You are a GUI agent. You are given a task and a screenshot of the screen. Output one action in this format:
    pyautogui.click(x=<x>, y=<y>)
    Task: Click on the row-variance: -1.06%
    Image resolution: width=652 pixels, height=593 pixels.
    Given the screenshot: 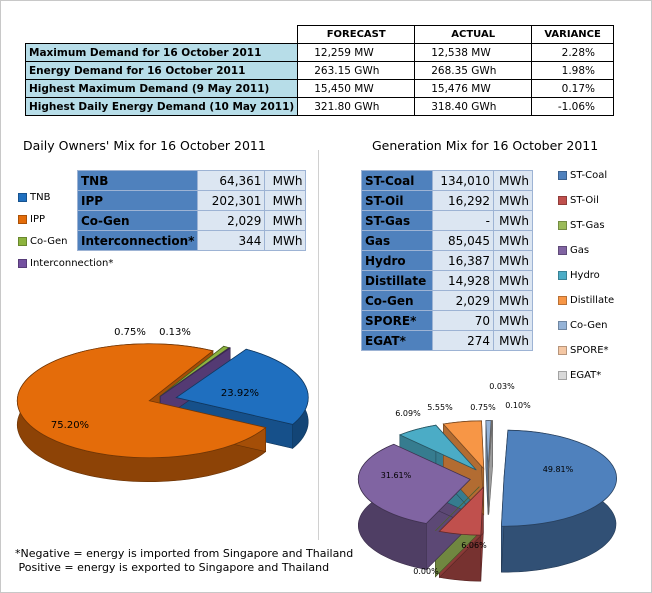 What is the action you would take?
    pyautogui.click(x=572, y=106)
    